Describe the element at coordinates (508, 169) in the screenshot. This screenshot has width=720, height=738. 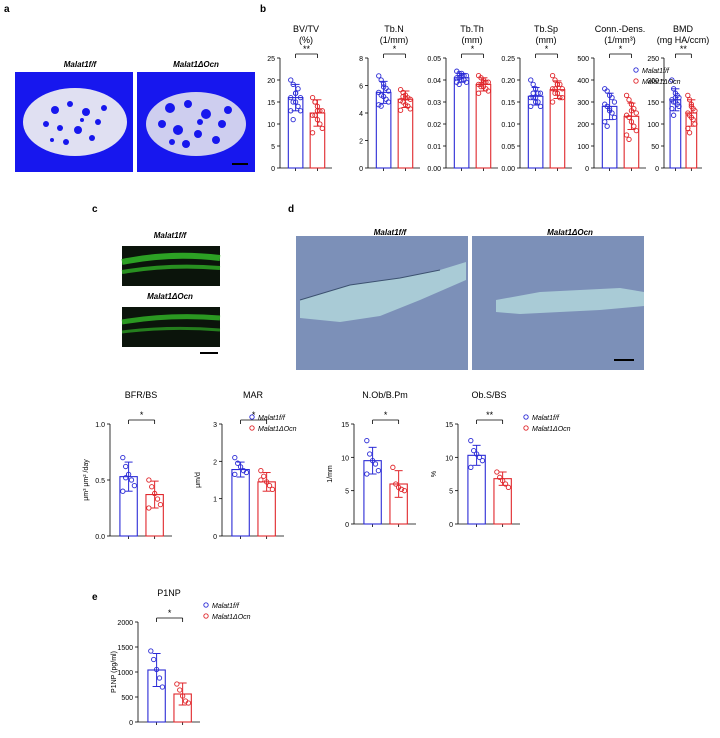
I see `tbsp-ytick-label: 0.00` at that location.